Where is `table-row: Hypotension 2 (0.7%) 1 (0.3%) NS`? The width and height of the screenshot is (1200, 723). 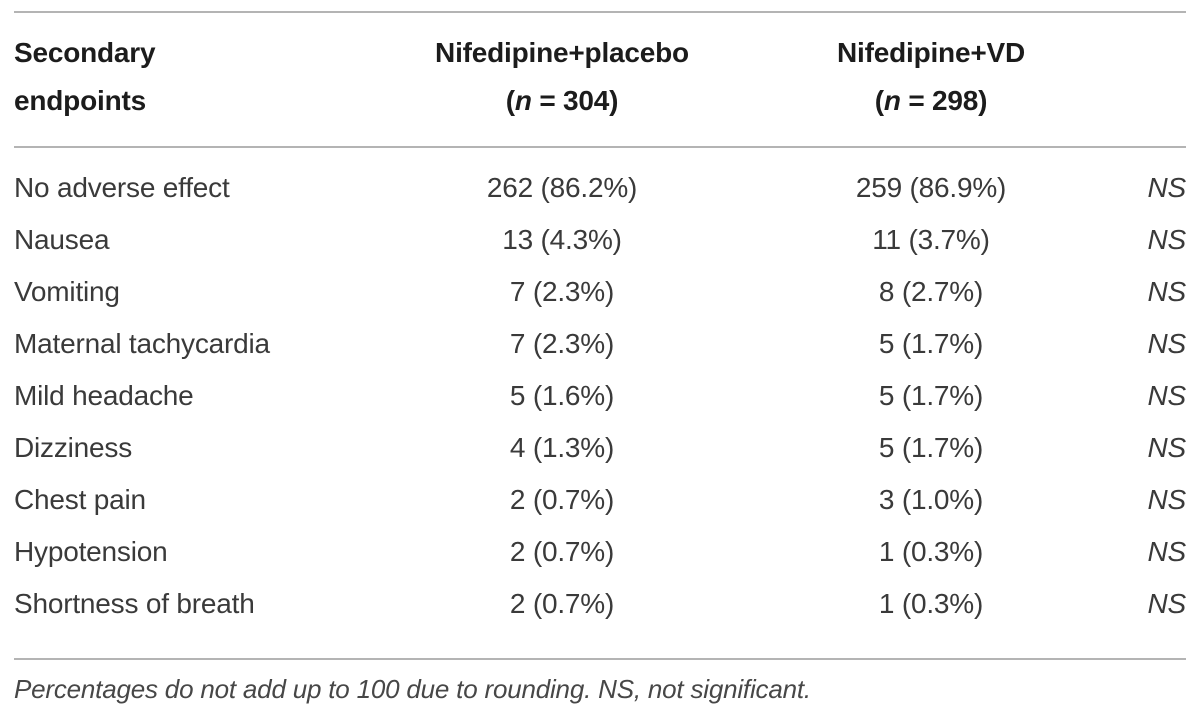 table-row: Hypotension 2 (0.7%) 1 (0.3%) NS is located at coordinates (600, 552).